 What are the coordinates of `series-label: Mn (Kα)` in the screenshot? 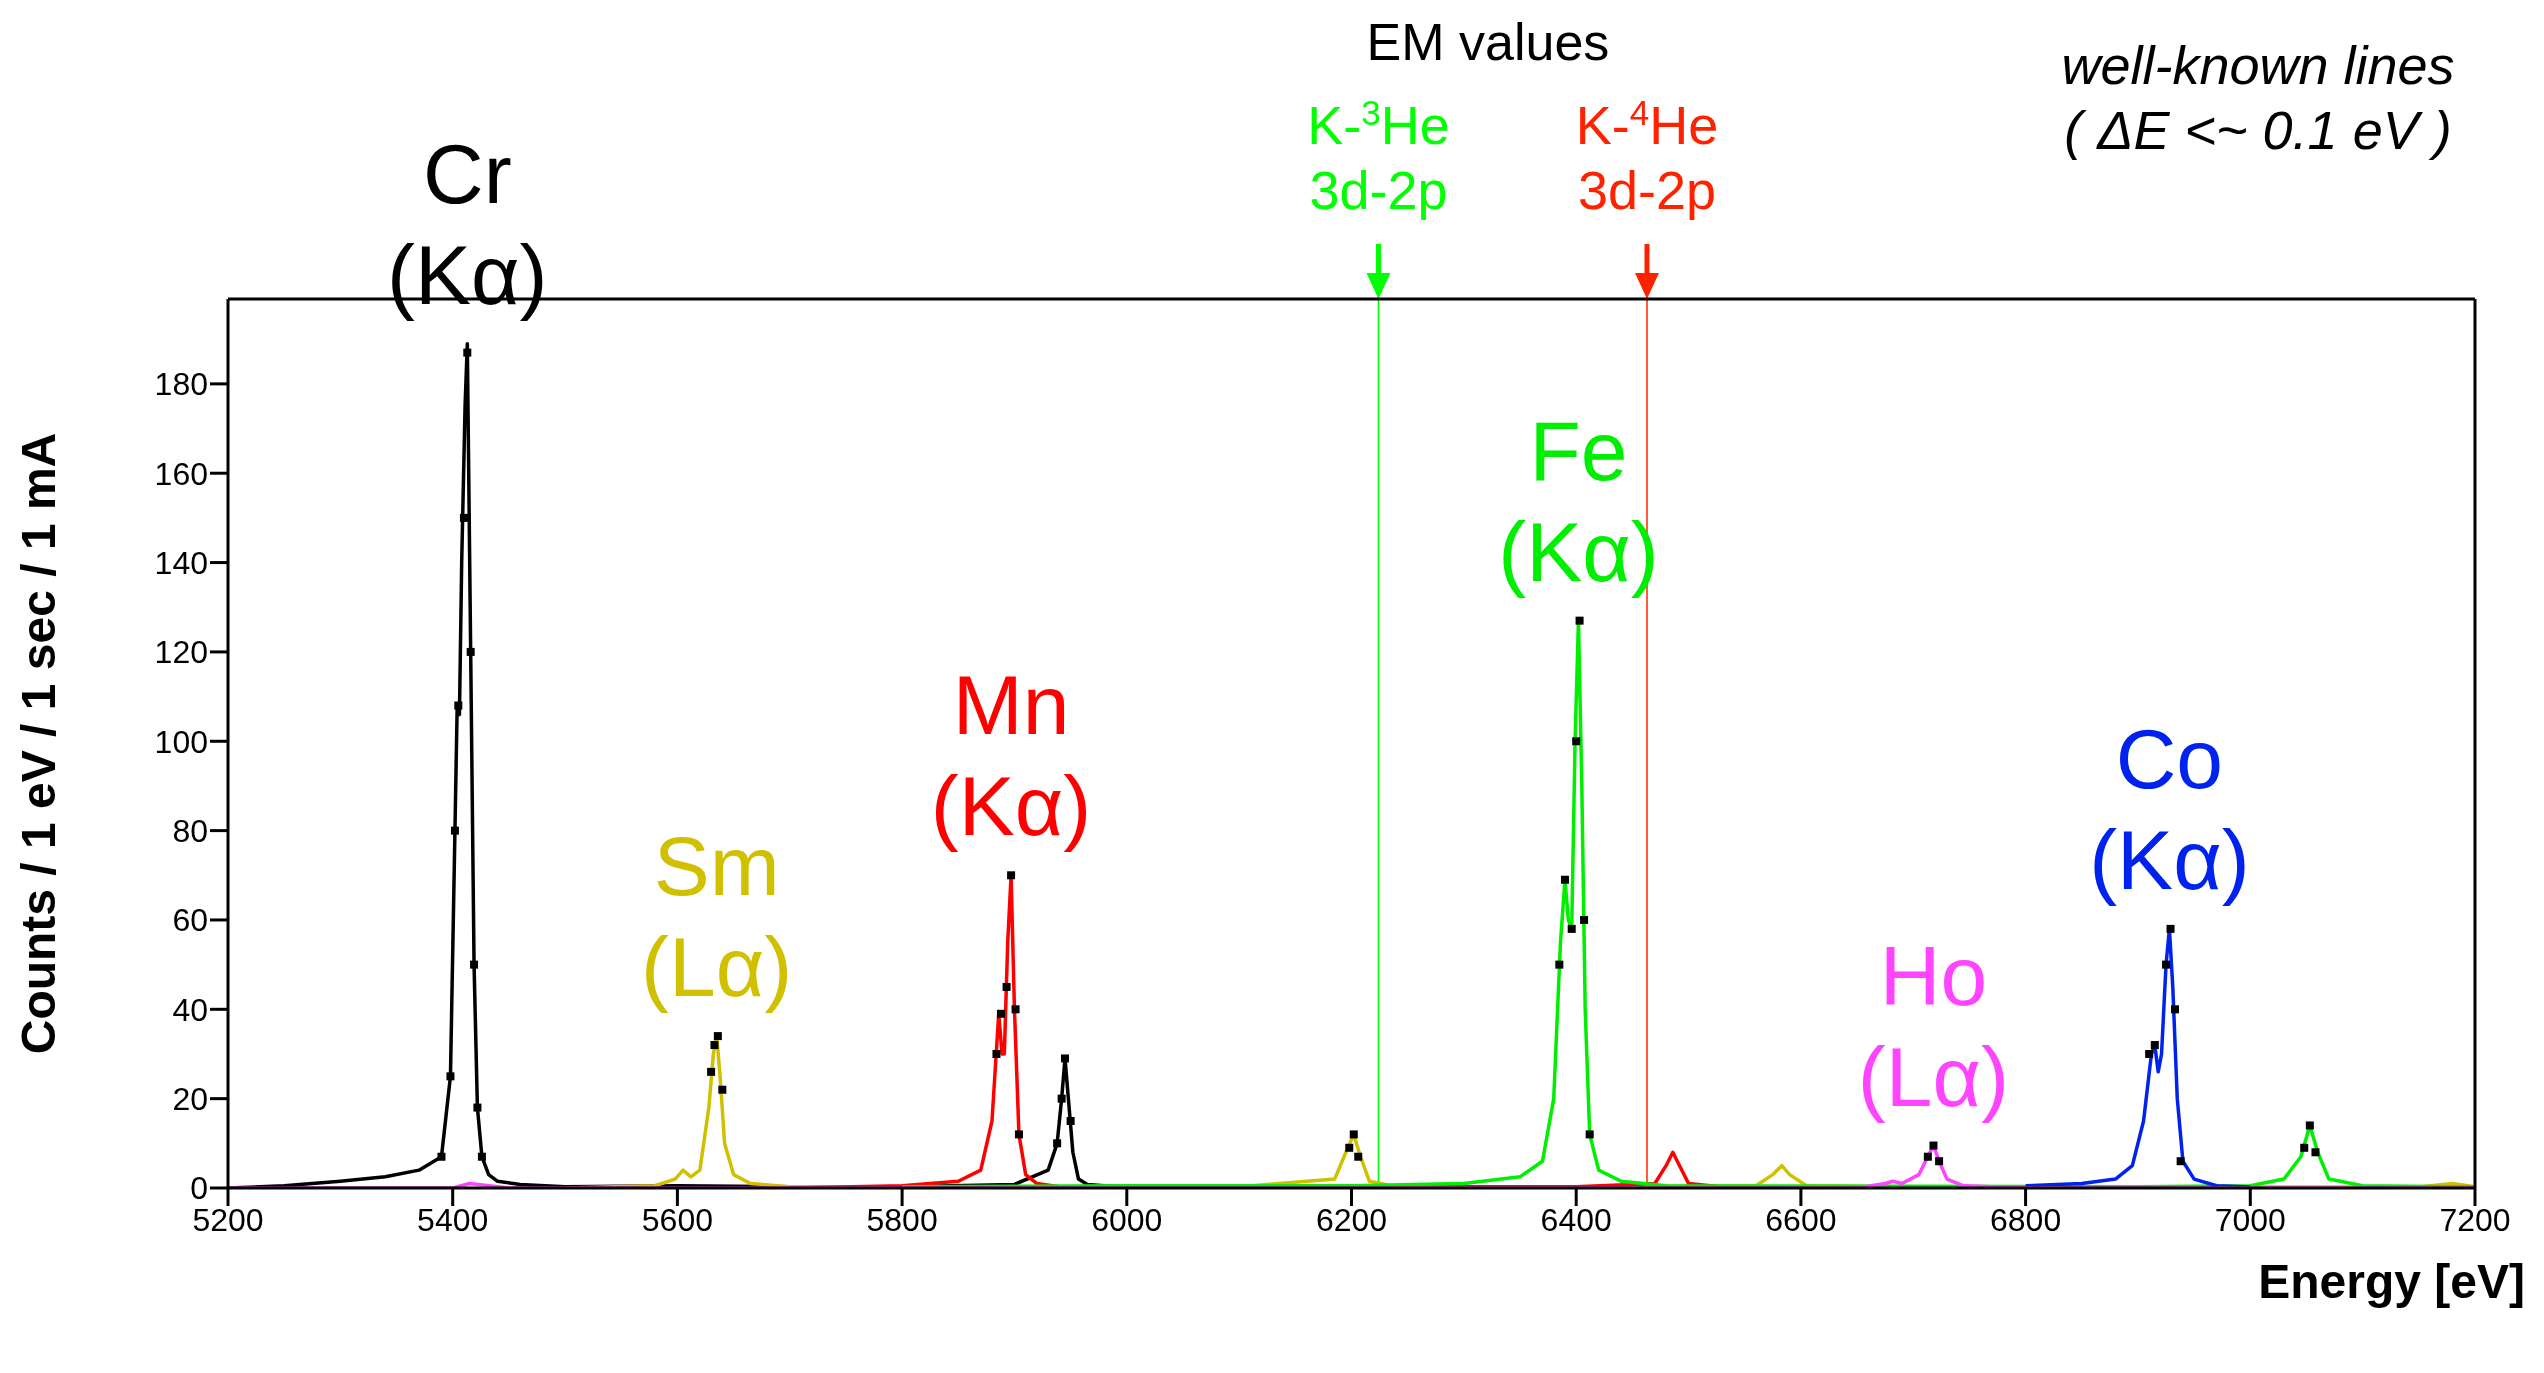 It's located at (1011, 756).